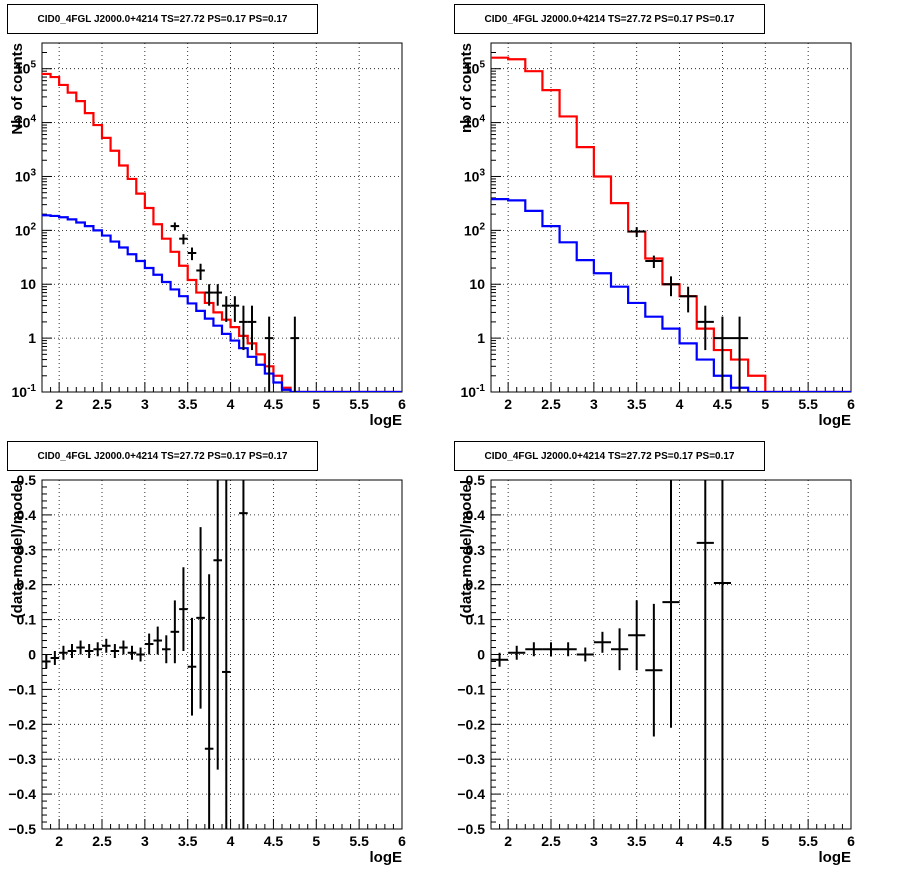 Image resolution: width=898 pixels, height=880 pixels. I want to click on y-tick-label: 0, so click(481, 655).